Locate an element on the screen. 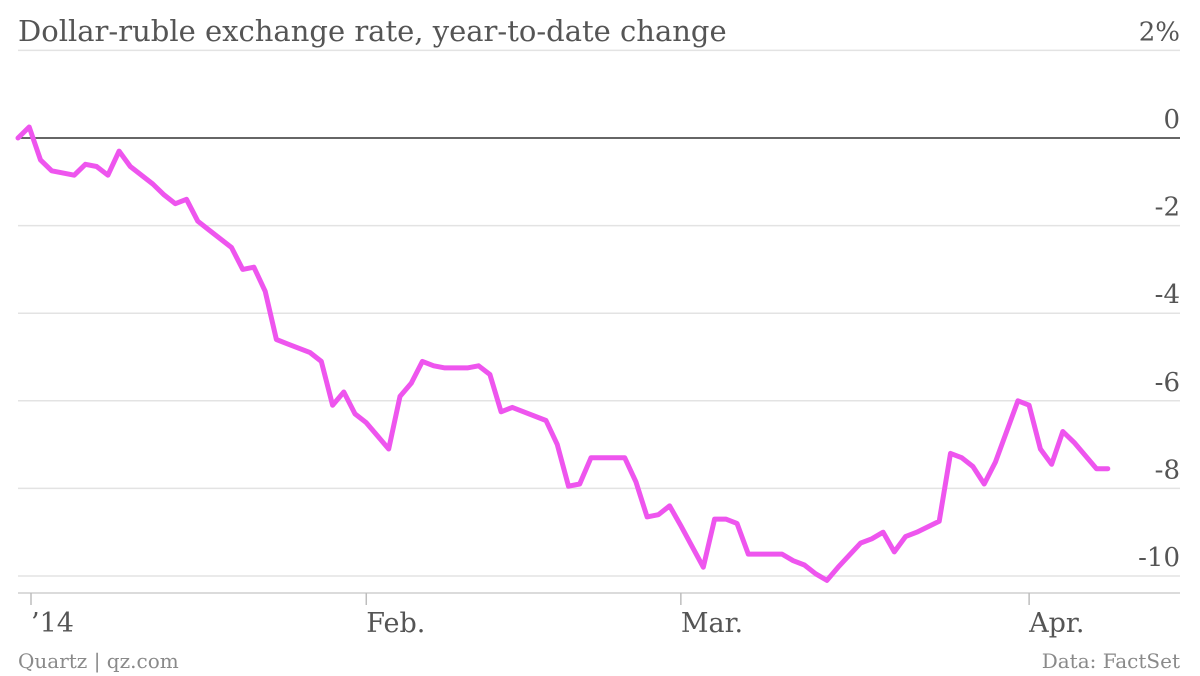 This screenshot has height=676, width=1200. x-tick-label: Mar. is located at coordinates (712, 623).